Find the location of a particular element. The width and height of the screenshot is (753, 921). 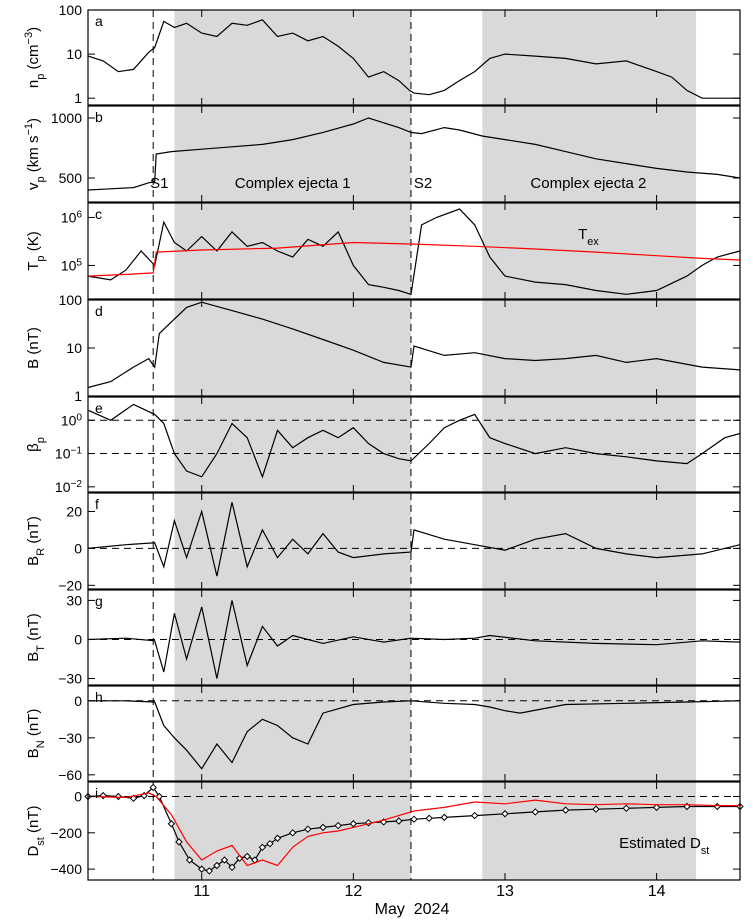

y-tick-label: 500 is located at coordinates (71, 178).